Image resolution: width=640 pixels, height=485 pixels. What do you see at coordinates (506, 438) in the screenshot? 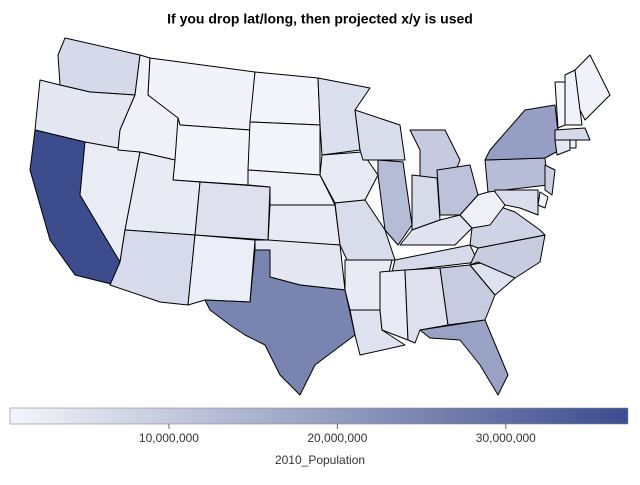
I see `tick-label: 30,000,000` at bounding box center [506, 438].